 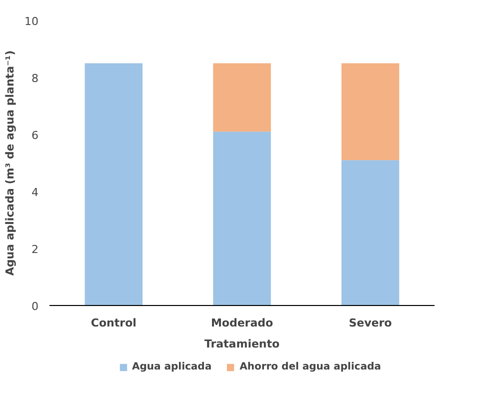 What do you see at coordinates (31, 21) in the screenshot?
I see `y-tick-label: 10` at bounding box center [31, 21].